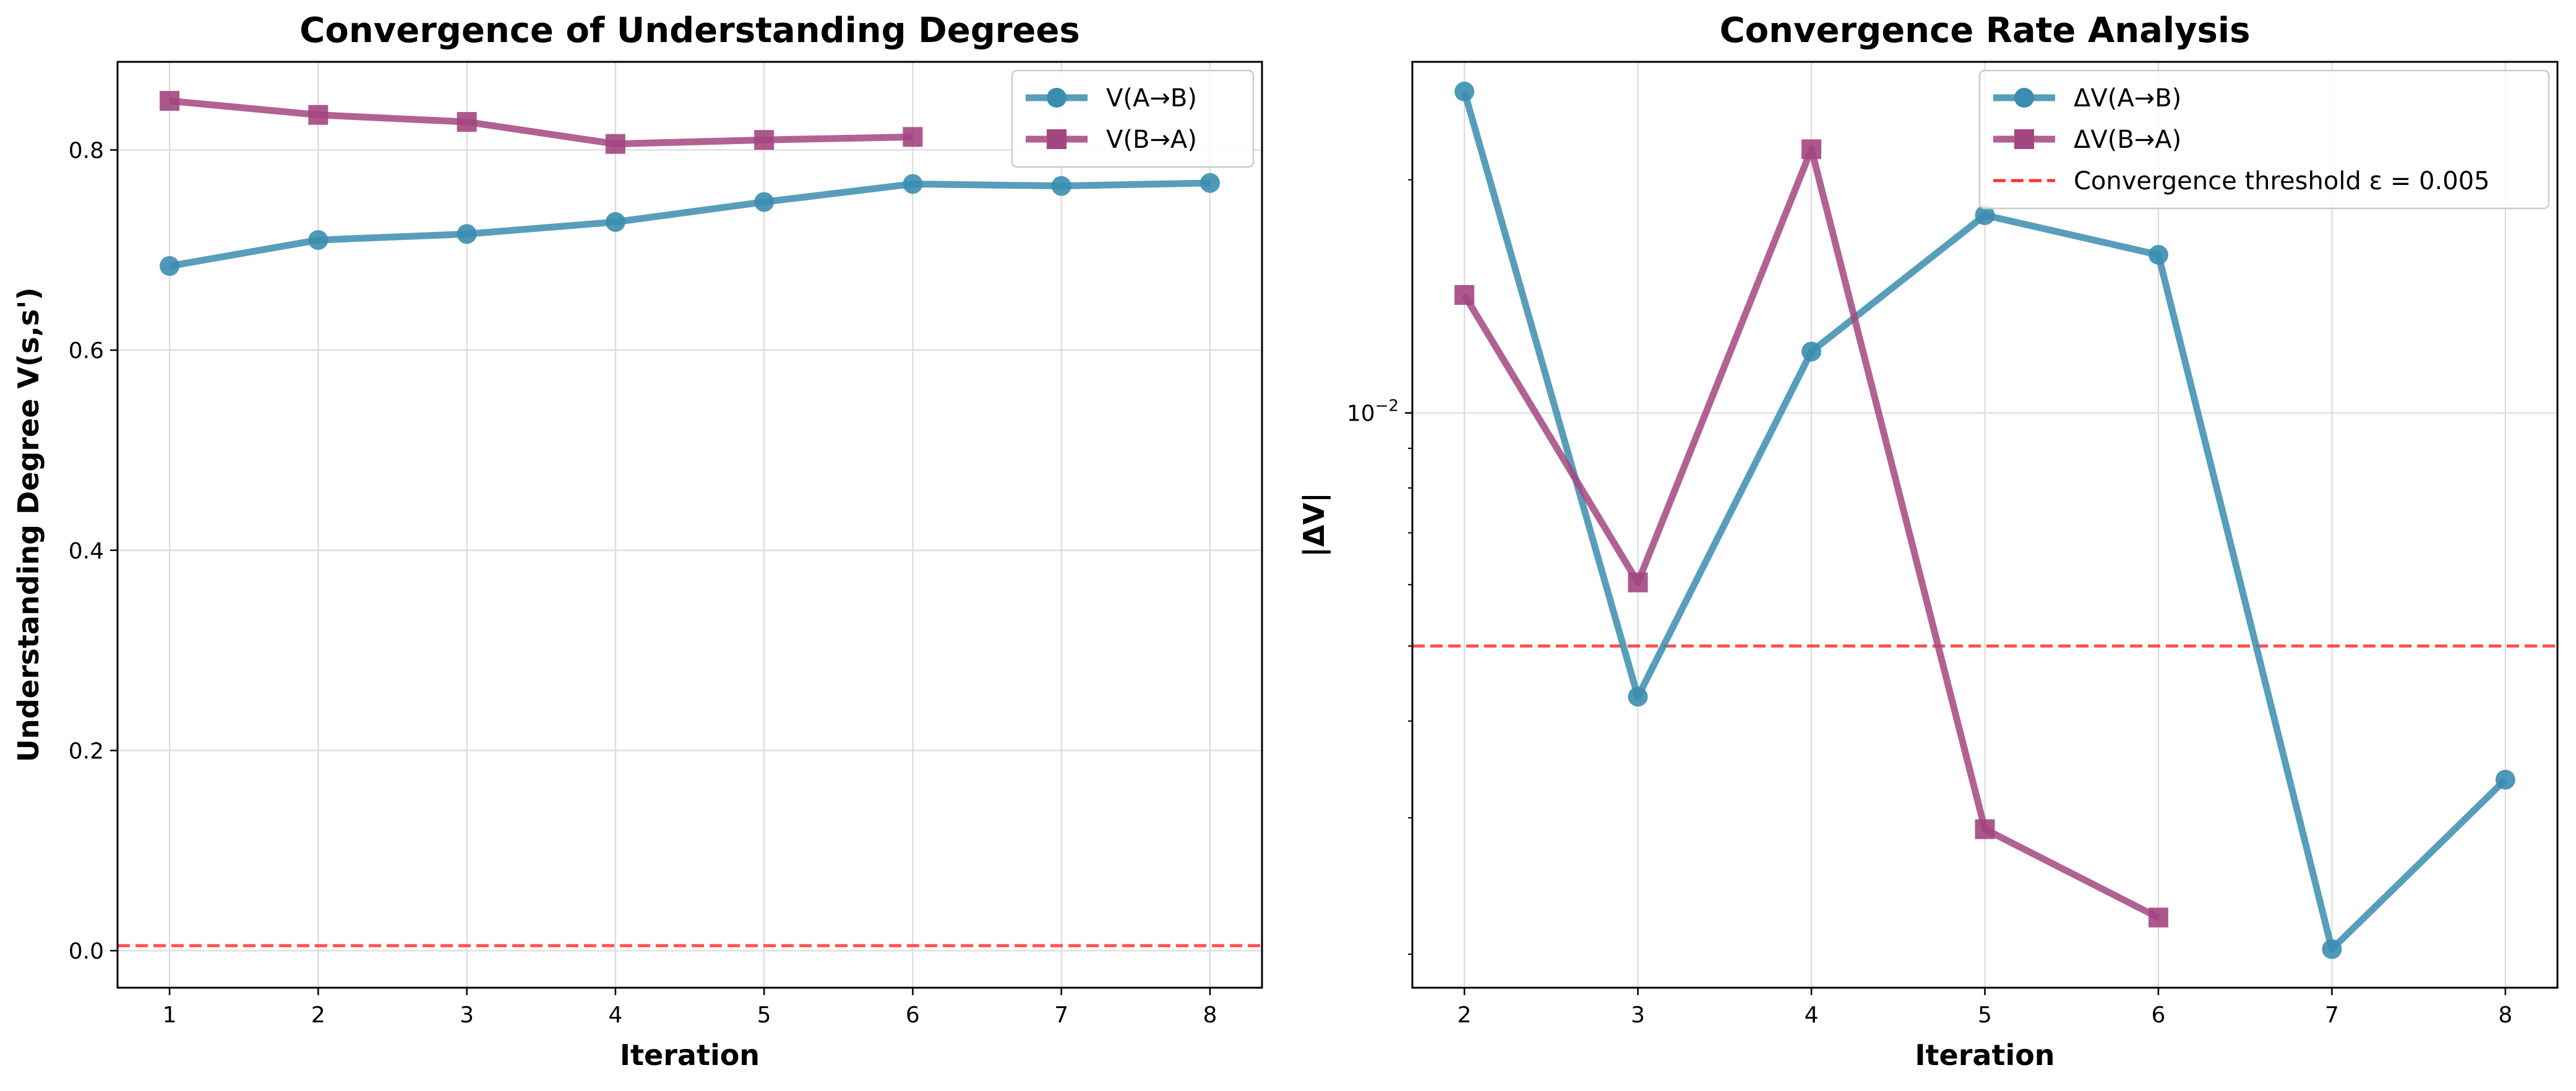 This screenshot has height=1091, width=2576. I want to click on y-tick-label: 10−2, so click(1373, 412).